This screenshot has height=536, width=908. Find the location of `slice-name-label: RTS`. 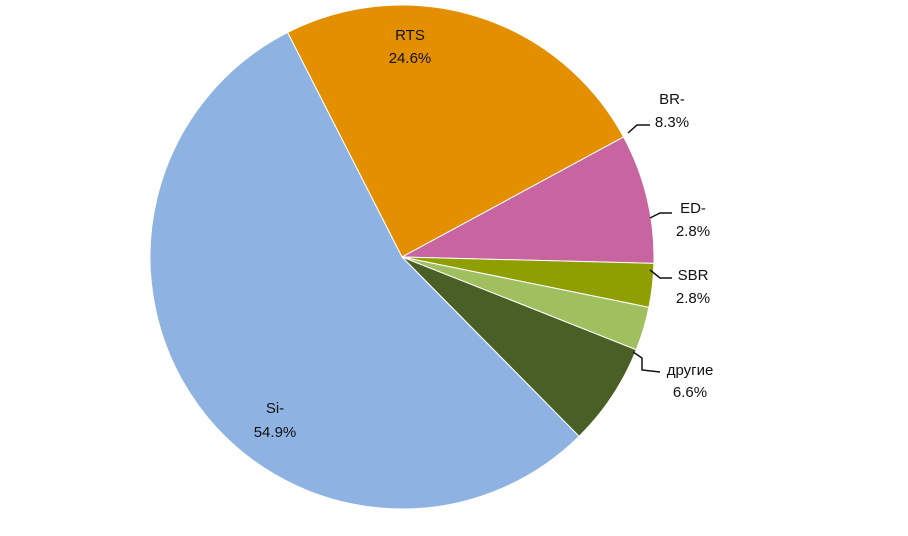

slice-name-label: RTS is located at coordinates (410, 35).